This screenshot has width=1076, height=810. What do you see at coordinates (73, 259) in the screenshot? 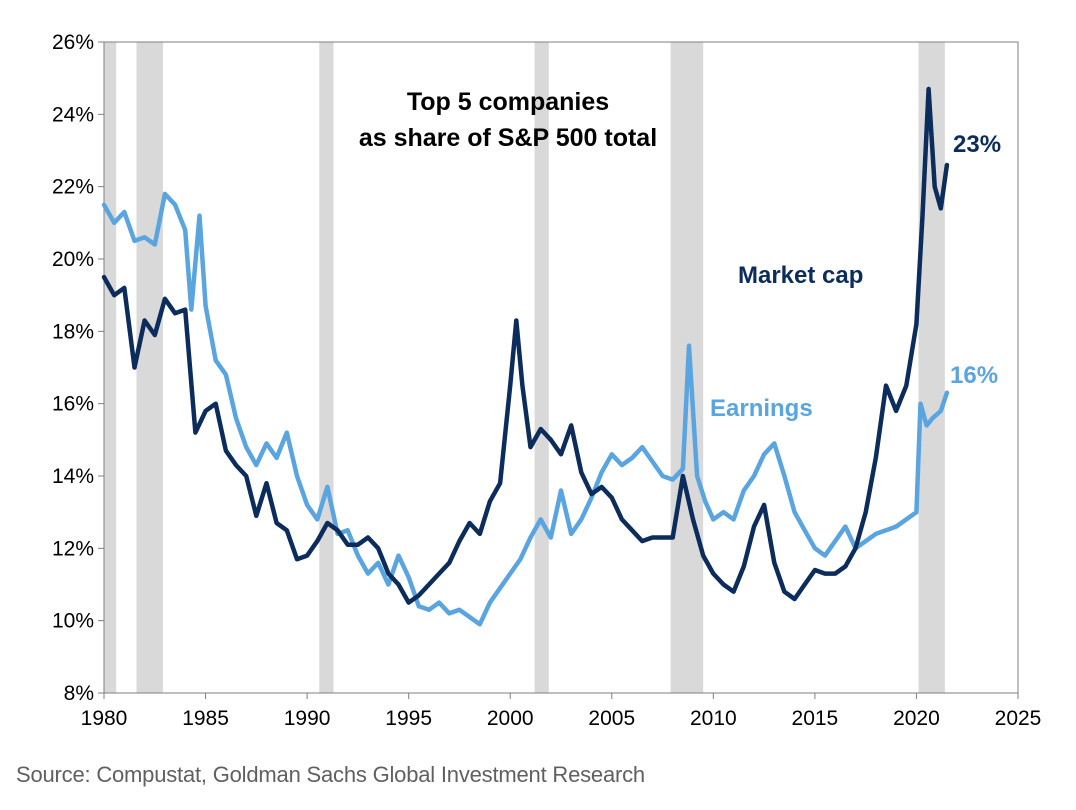
I see `y-tick-label: 20%` at bounding box center [73, 259].